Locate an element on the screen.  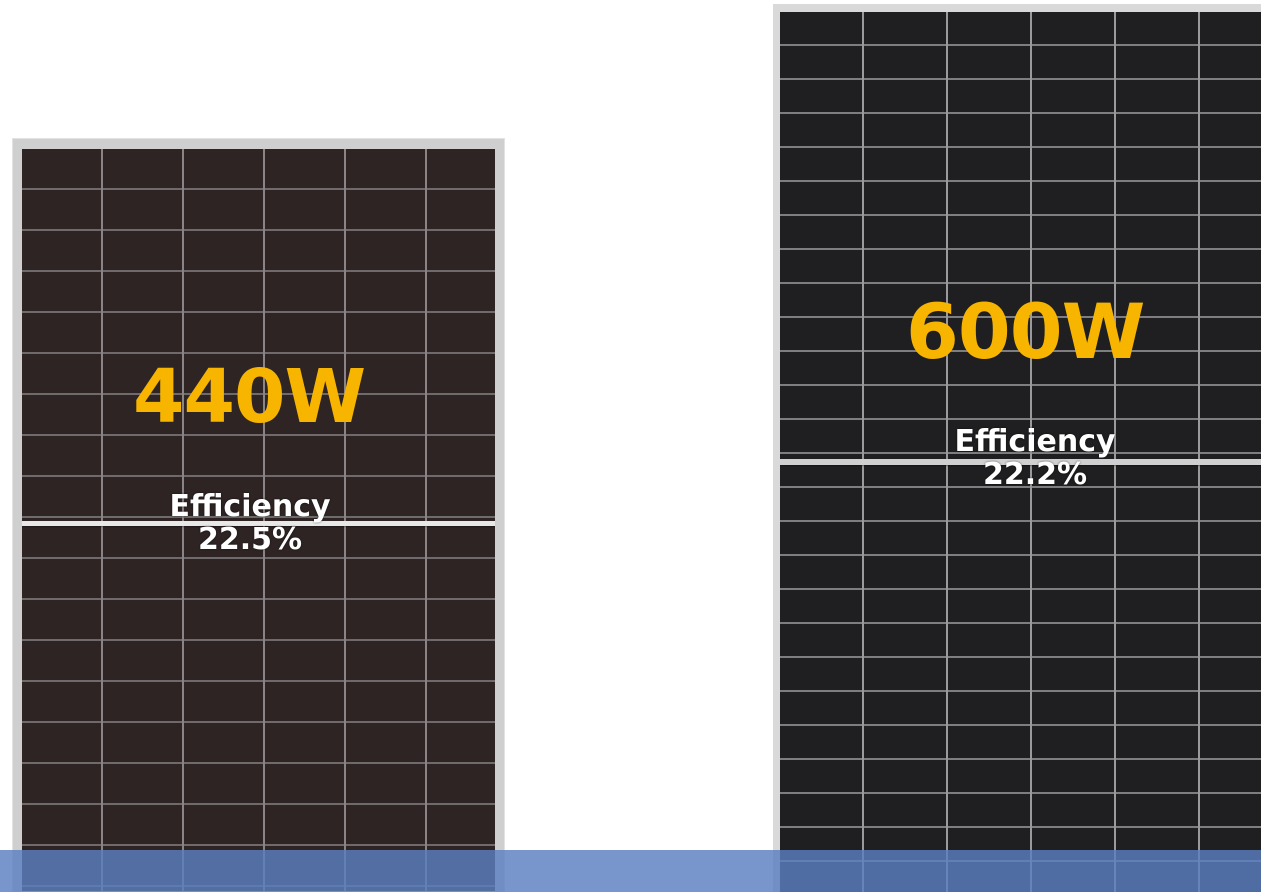
efficiency-block-right: Efficiency 22.2% is located at coordinates (1035, 458).